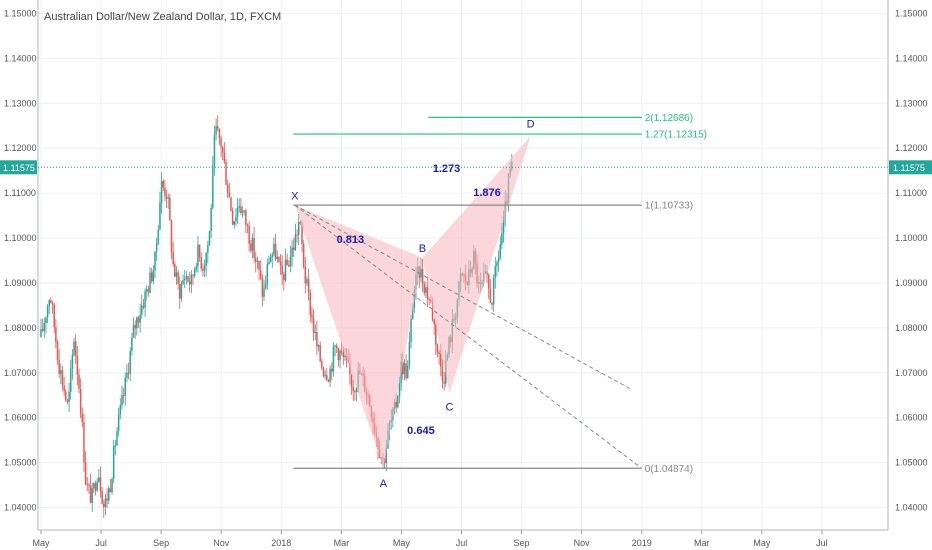 The width and height of the screenshot is (932, 550). I want to click on y-tick-label-right: 1.12000, so click(911, 148).